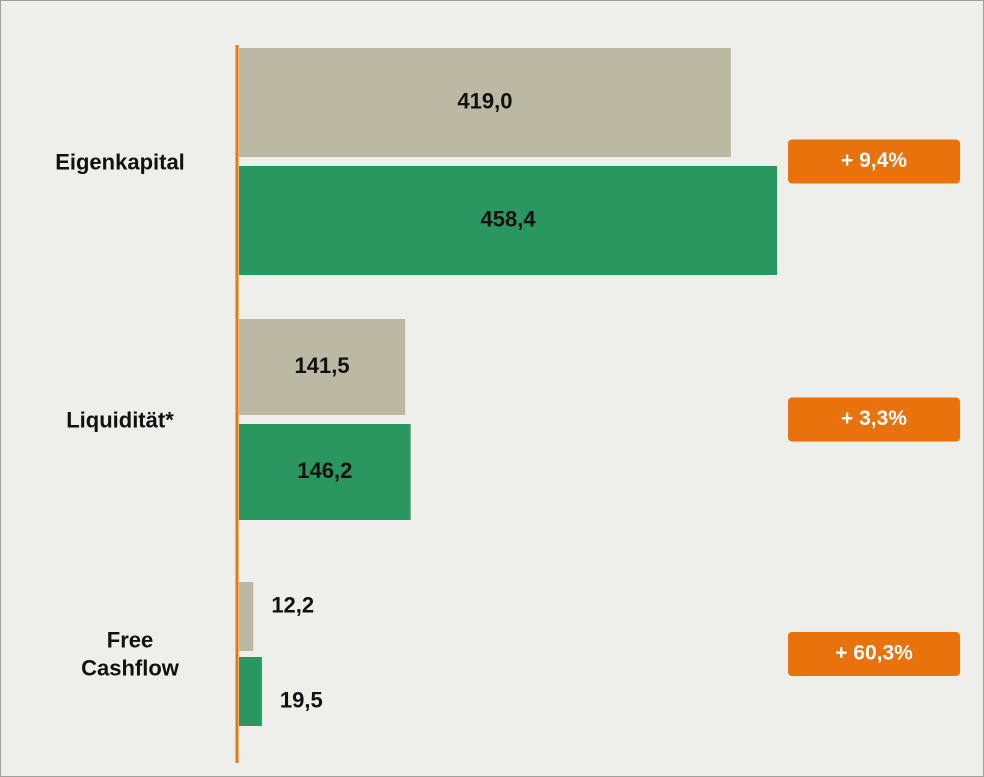 The height and width of the screenshot is (777, 984). What do you see at coordinates (130, 654) in the screenshot?
I see `category-label: Free Cashflow` at bounding box center [130, 654].